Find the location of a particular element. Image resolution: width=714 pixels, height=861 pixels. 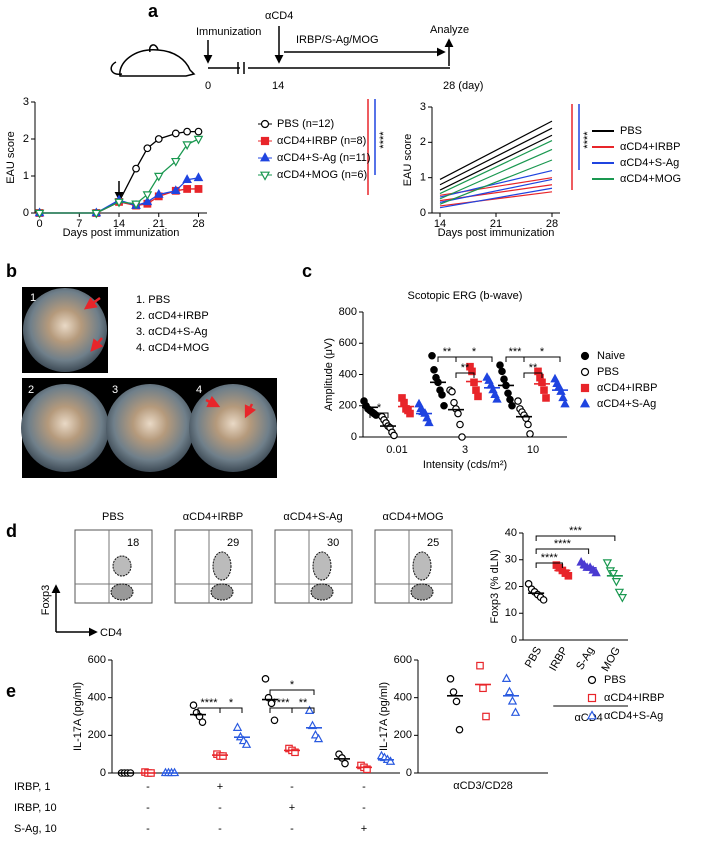

y-tick-label: 2 is located at coordinates (26, 139).